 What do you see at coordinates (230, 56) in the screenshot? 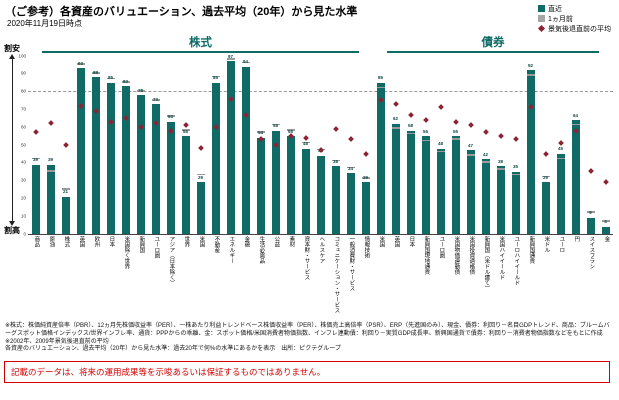
I see `bar-value-label: 97` at bounding box center [230, 56].